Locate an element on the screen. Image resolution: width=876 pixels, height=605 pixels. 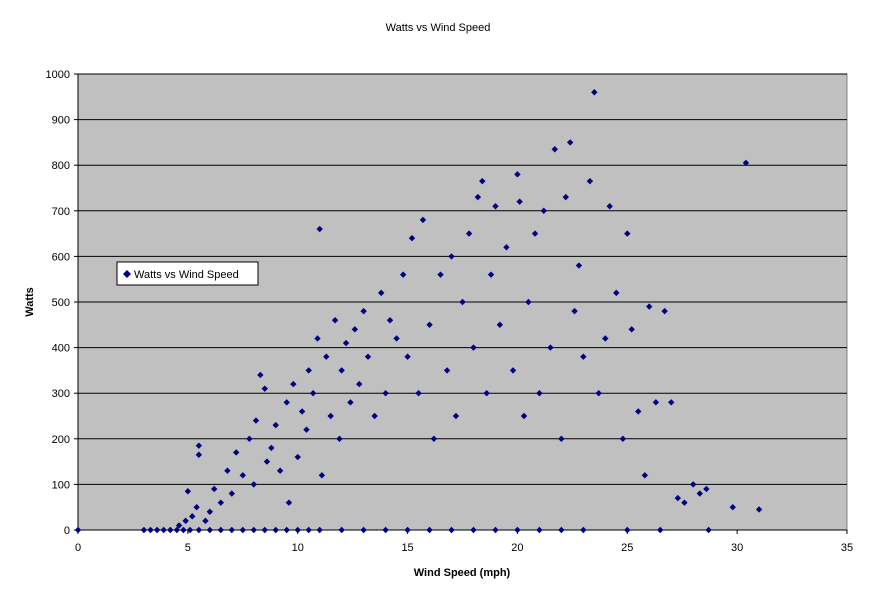
y-tick-label: 1000 is located at coordinates (58, 75).